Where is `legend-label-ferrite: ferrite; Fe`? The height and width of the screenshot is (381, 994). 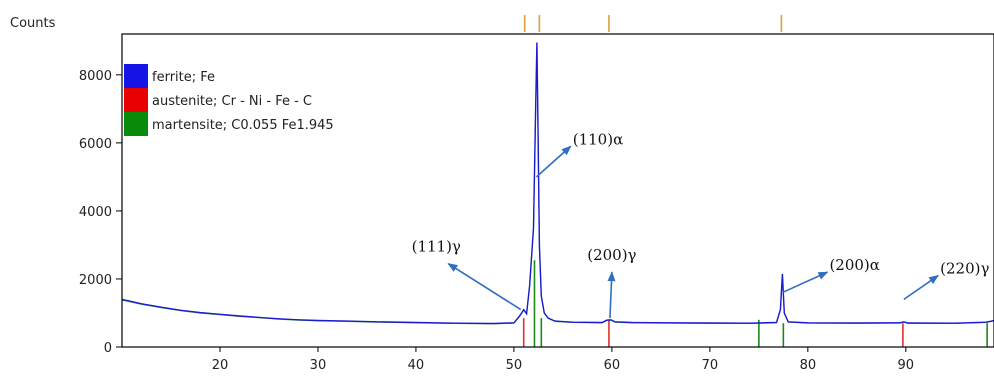 legend-label-ferrite: ferrite; Fe is located at coordinates (183, 77).